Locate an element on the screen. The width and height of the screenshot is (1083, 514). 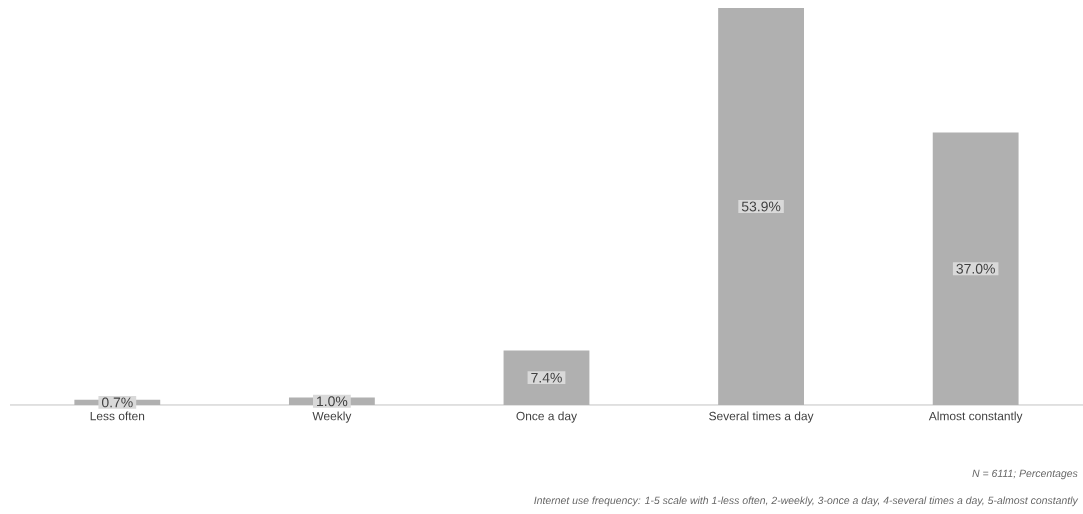
x-tick-label: Once a day is located at coordinates (547, 417).